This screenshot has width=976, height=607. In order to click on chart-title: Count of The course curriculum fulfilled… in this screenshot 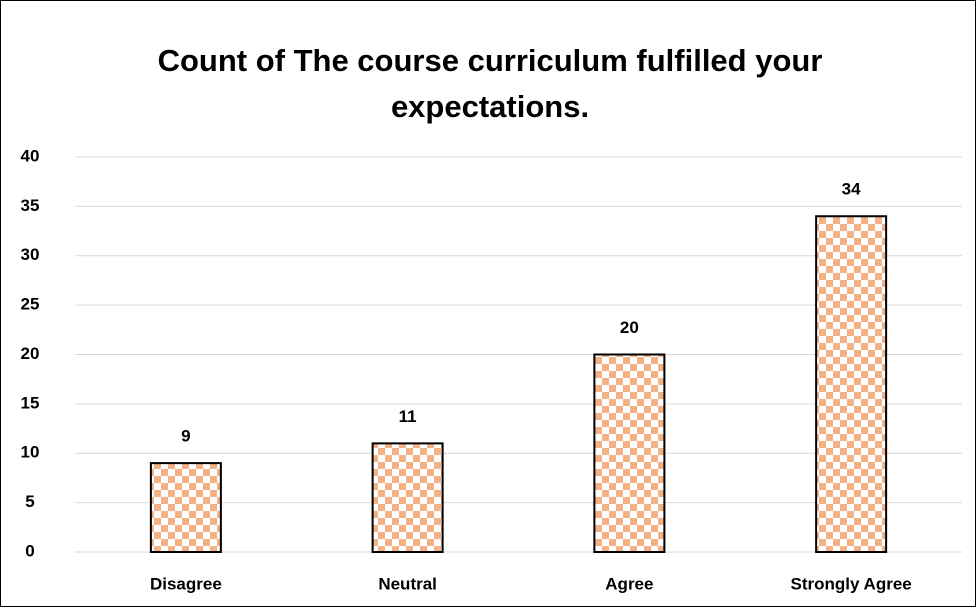, I will do `click(490, 83)`.